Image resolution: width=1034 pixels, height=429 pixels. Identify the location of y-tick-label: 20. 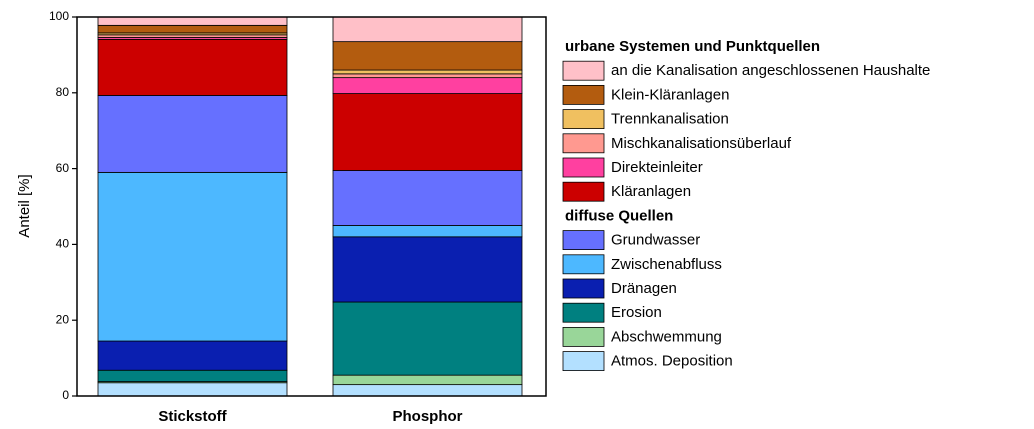
(63, 319).